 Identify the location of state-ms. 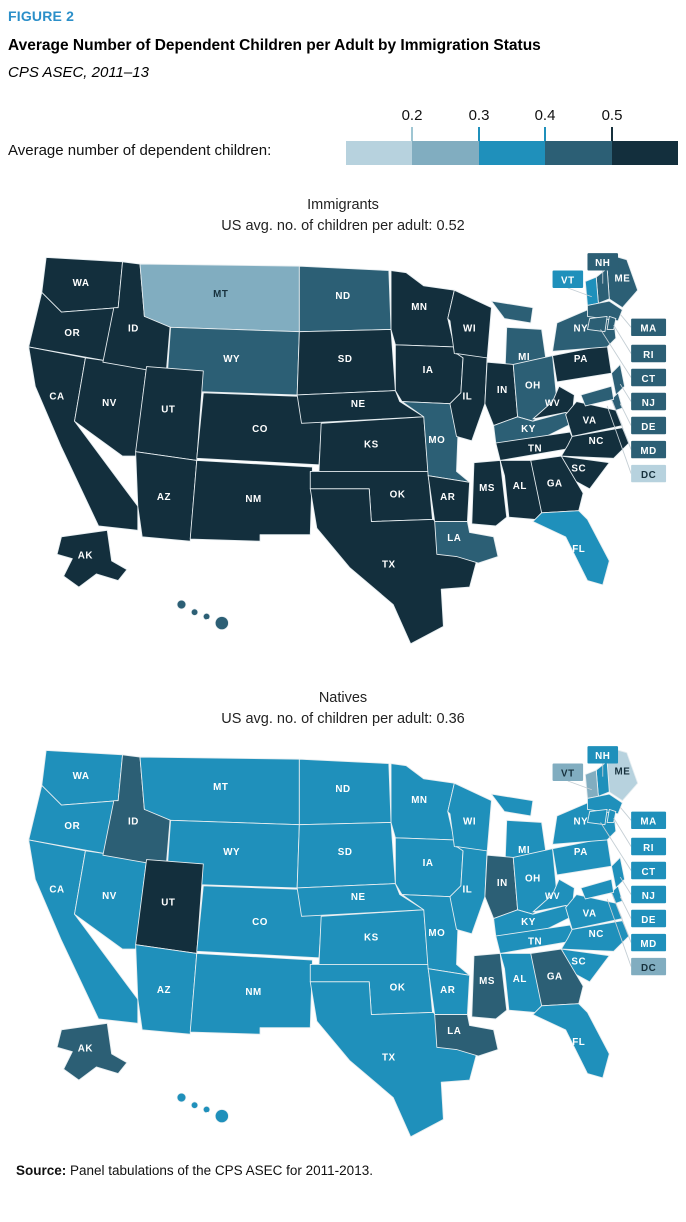
(489, 493).